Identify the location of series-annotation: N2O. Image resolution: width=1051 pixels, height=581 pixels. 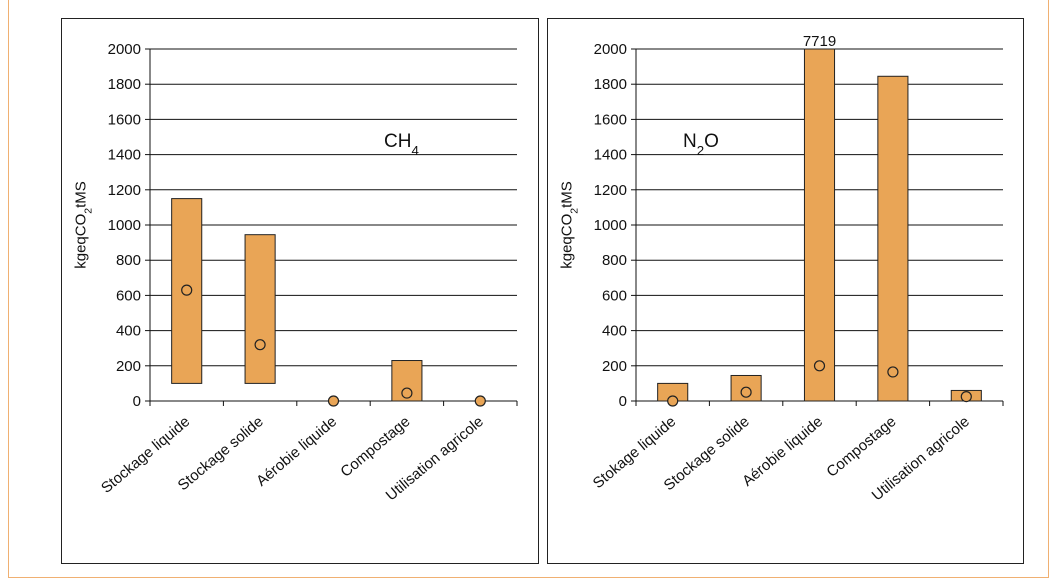
(701, 144).